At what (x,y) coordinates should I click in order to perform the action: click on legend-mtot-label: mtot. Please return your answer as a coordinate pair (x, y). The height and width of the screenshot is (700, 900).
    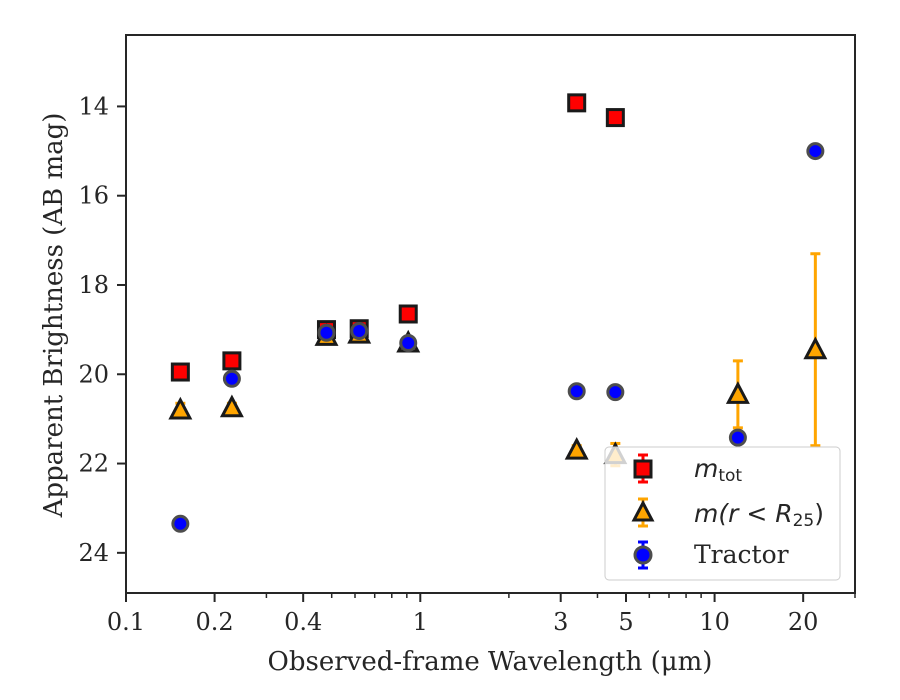
    Looking at the image, I should click on (718, 470).